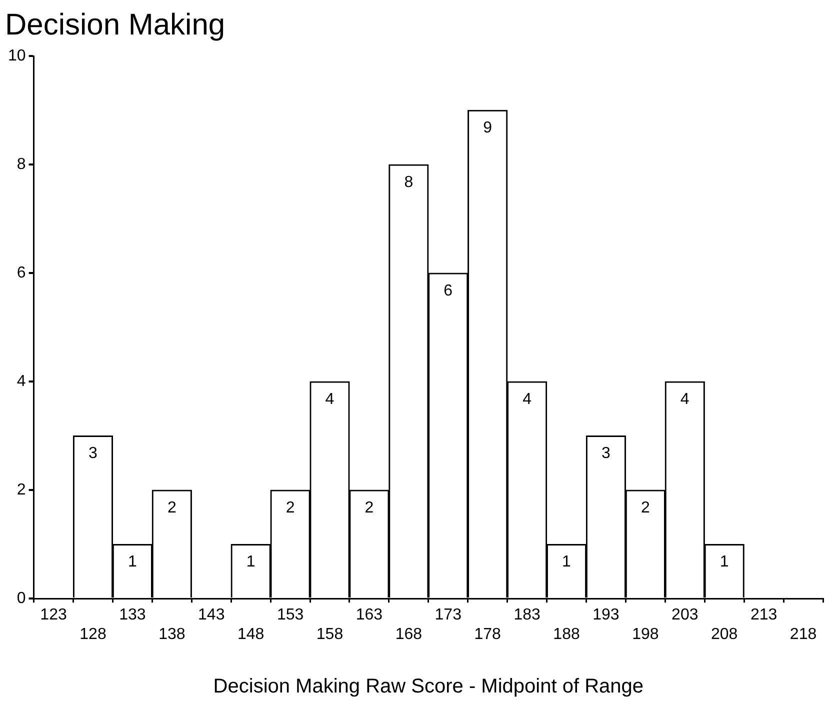 The image size is (831, 723). I want to click on y-tick-label: 0, so click(21, 599).